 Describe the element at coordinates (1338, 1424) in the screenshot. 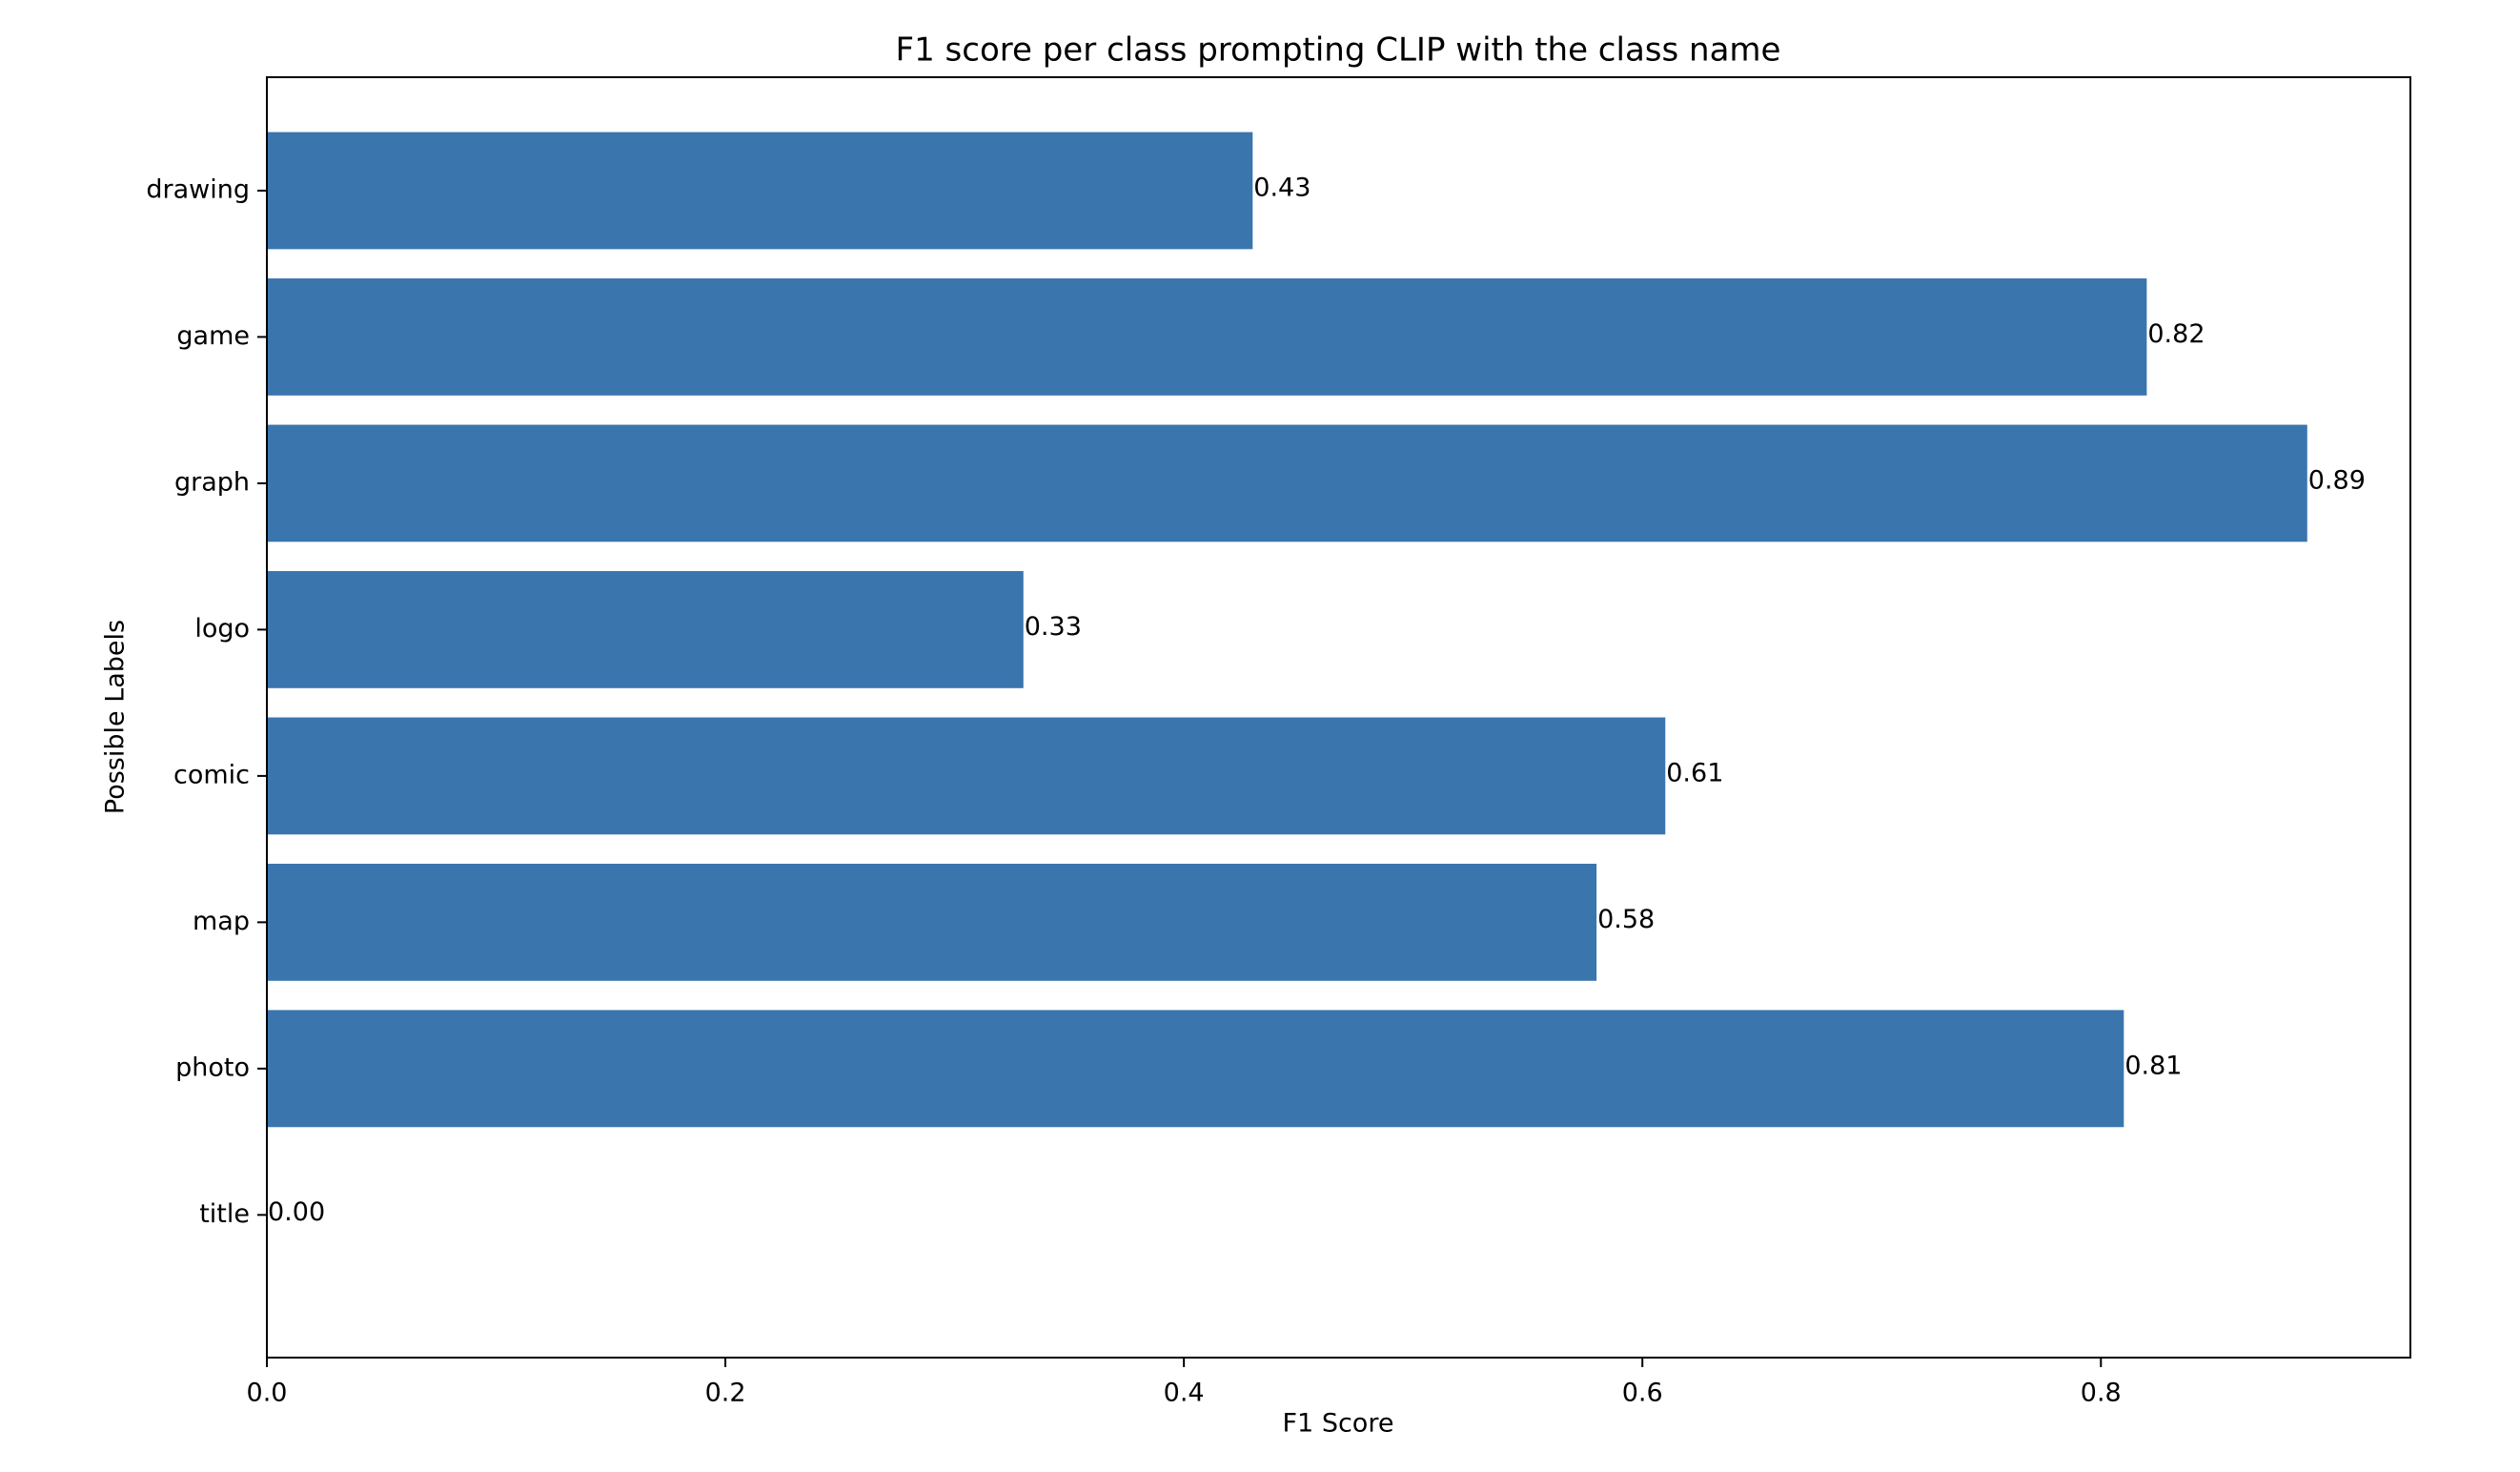

I see `x-axis-label: F1 Score` at that location.